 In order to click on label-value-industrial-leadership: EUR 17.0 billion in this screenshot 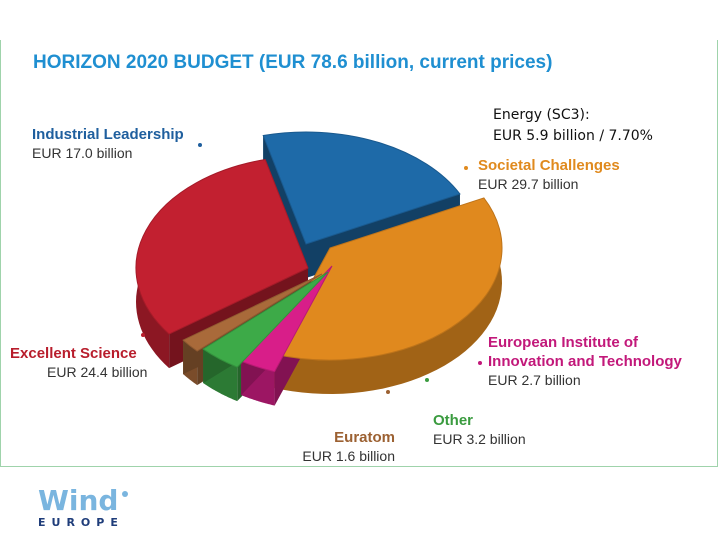, I will do `click(82, 153)`.